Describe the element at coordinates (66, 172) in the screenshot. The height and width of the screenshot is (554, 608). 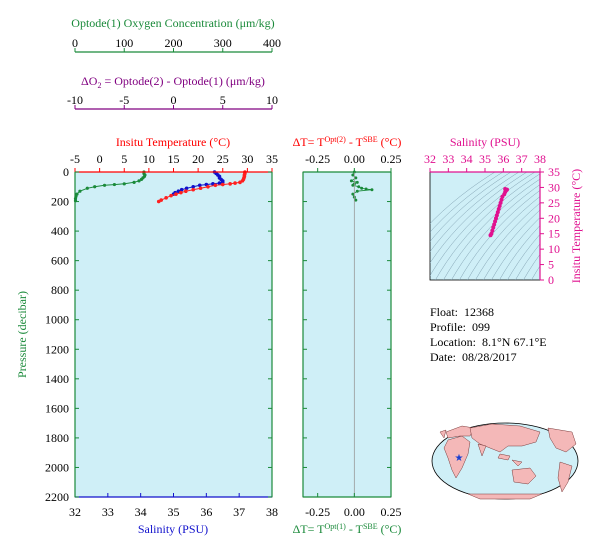
I see `pressure-axis-tick-label: 0` at that location.